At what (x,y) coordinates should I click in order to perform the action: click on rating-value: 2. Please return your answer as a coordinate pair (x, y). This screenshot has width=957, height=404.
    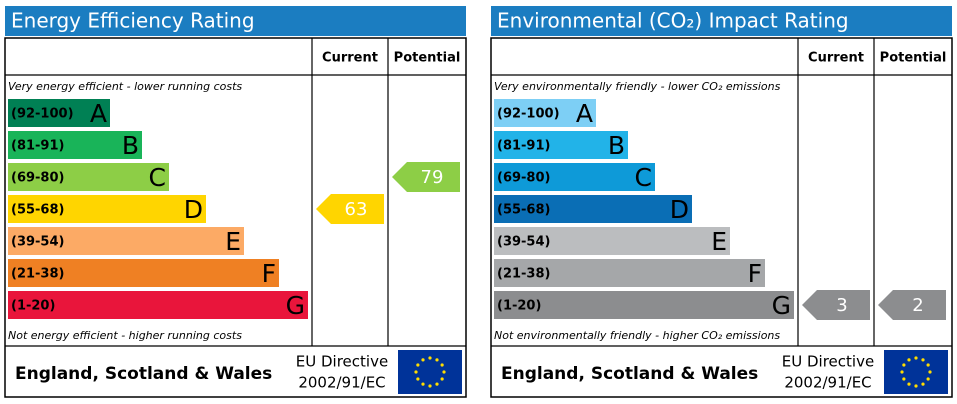
    Looking at the image, I should click on (917, 305).